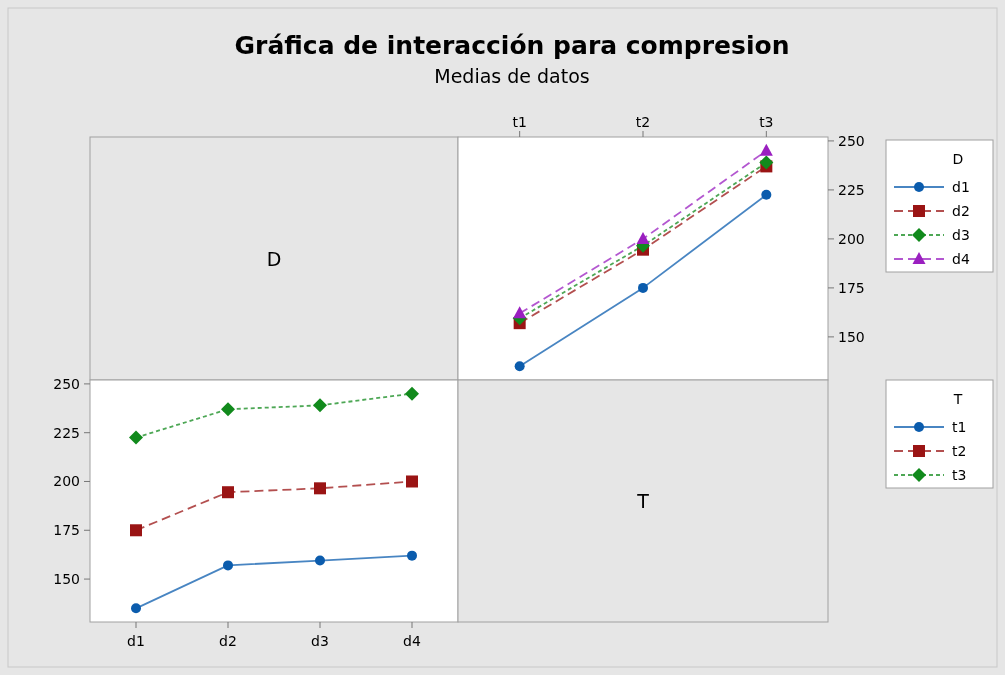 This screenshot has width=1005, height=675. I want to click on x-tick-label: d2, so click(228, 641).